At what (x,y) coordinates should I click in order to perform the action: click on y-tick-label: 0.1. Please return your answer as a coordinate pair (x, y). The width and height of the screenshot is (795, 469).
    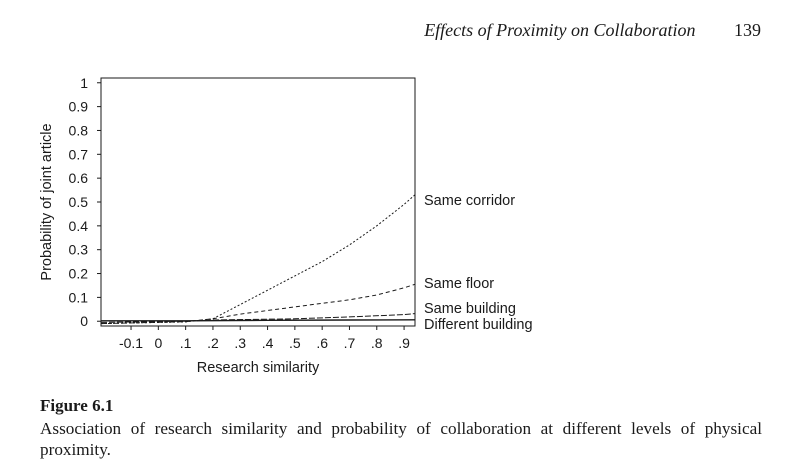
    Looking at the image, I should click on (79, 297).